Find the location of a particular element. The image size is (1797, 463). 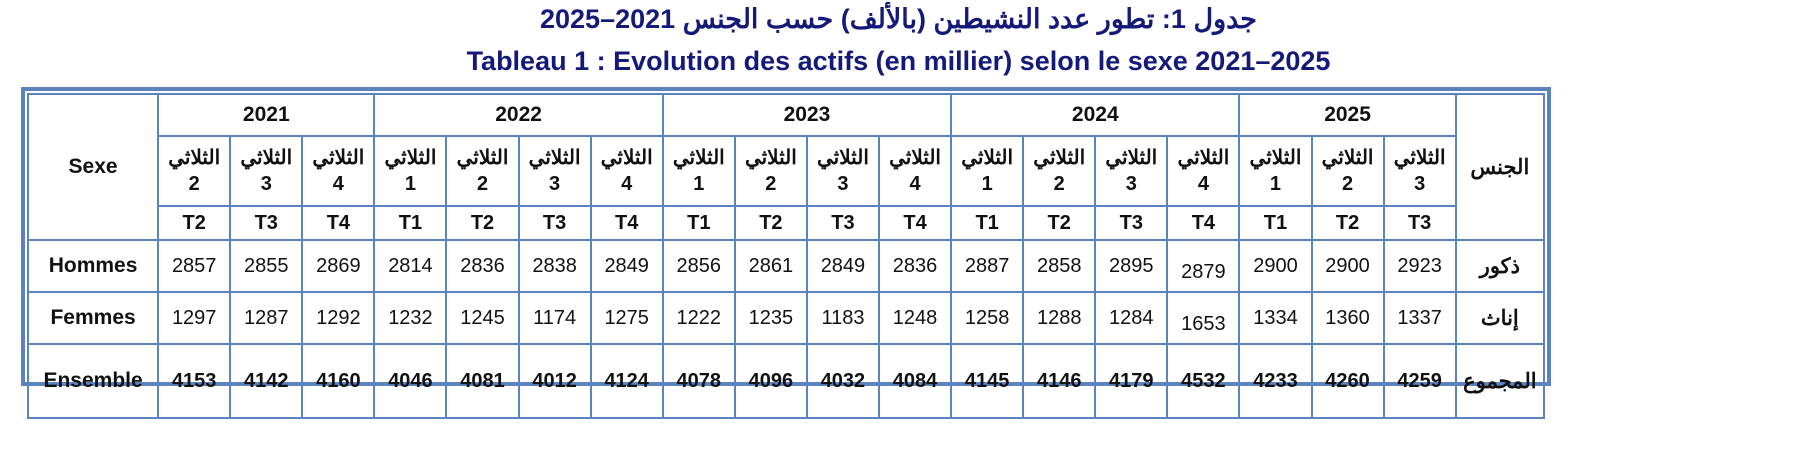

table-cell: 1284 is located at coordinates (1131, 318).